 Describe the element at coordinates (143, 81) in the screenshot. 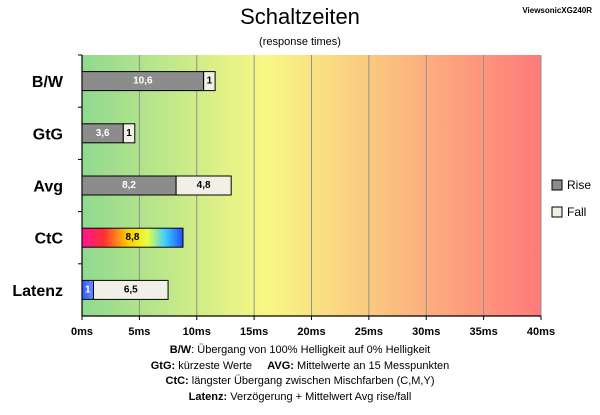

I see `data-label: 10,6` at that location.